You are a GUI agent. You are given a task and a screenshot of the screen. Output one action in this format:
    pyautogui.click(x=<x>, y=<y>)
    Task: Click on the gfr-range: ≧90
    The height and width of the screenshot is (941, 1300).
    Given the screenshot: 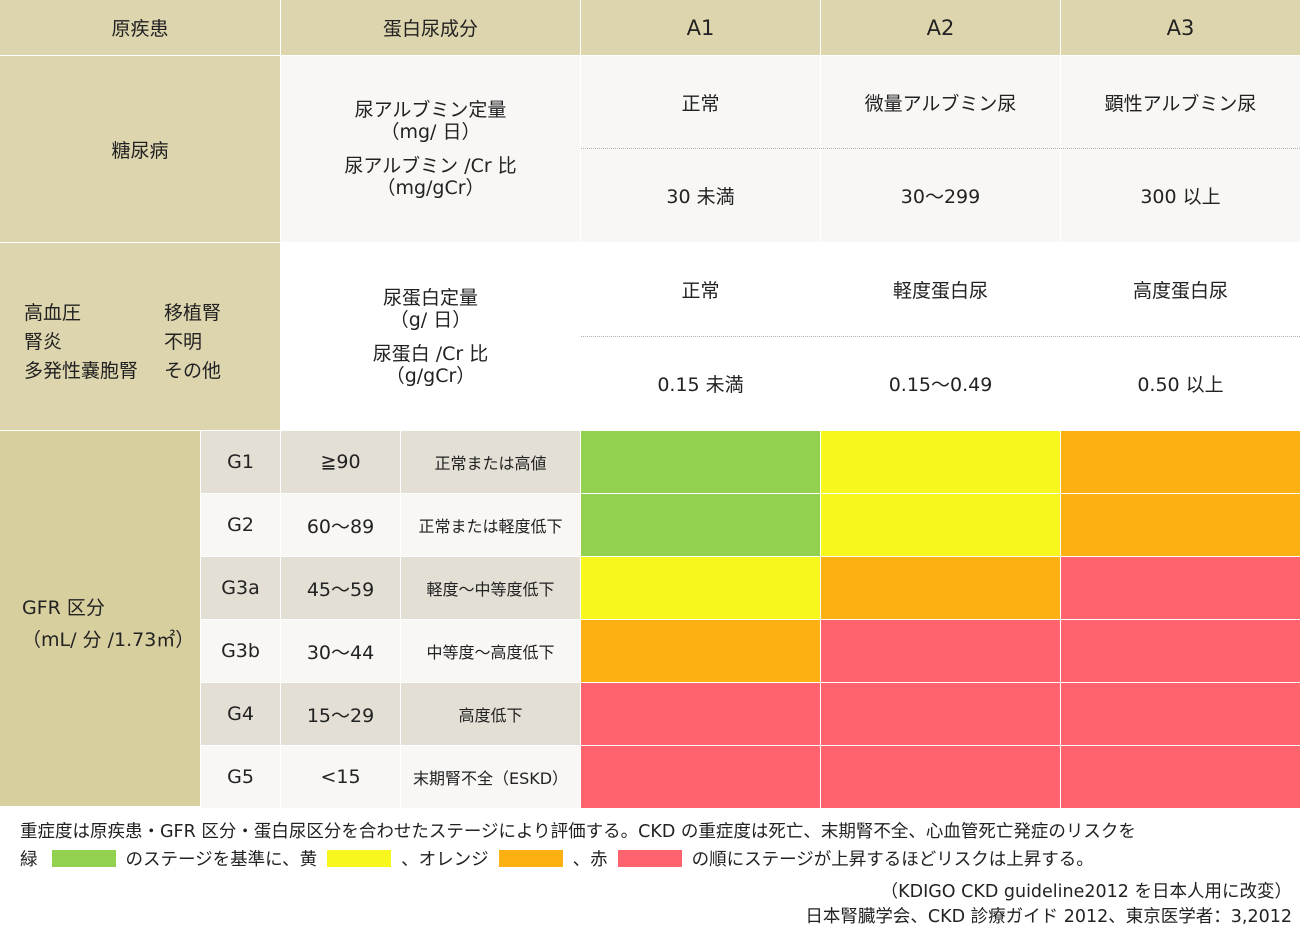 What is the action you would take?
    pyautogui.click(x=340, y=462)
    